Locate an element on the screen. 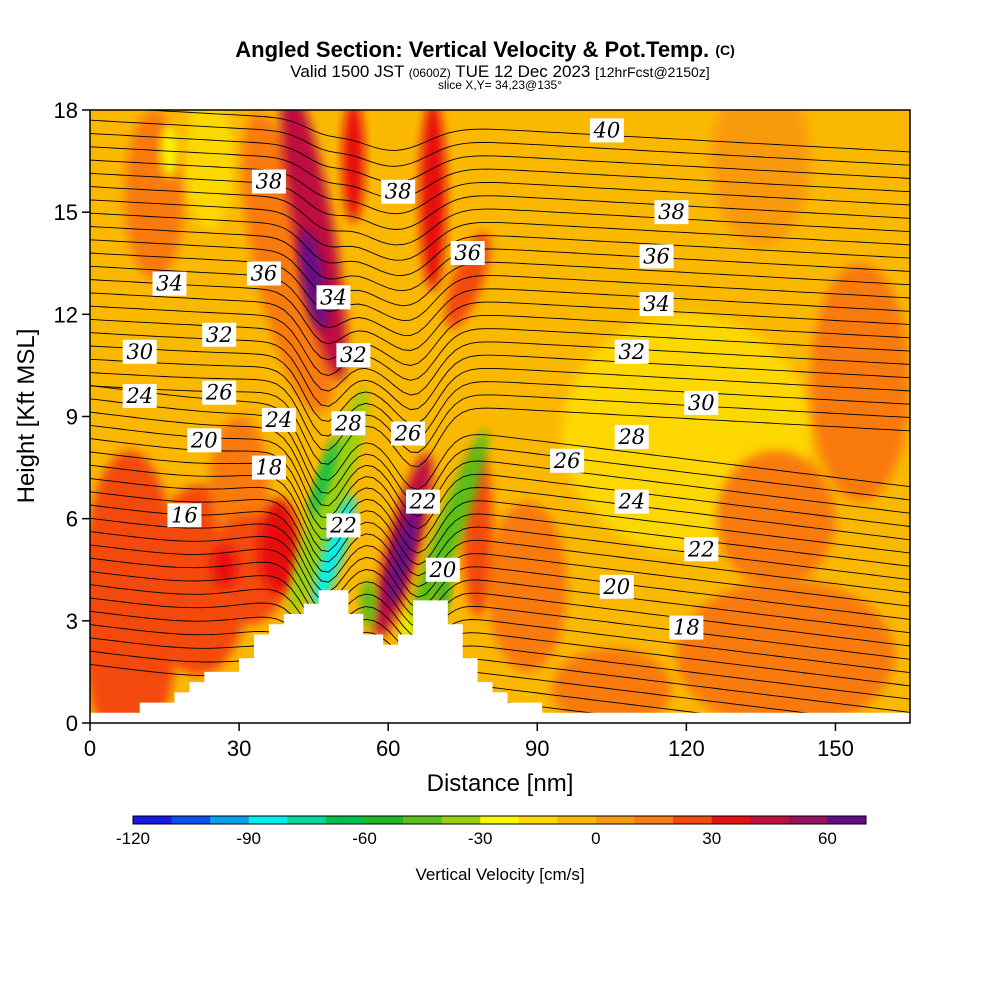  x-tick-label: 30 is located at coordinates (239, 748).